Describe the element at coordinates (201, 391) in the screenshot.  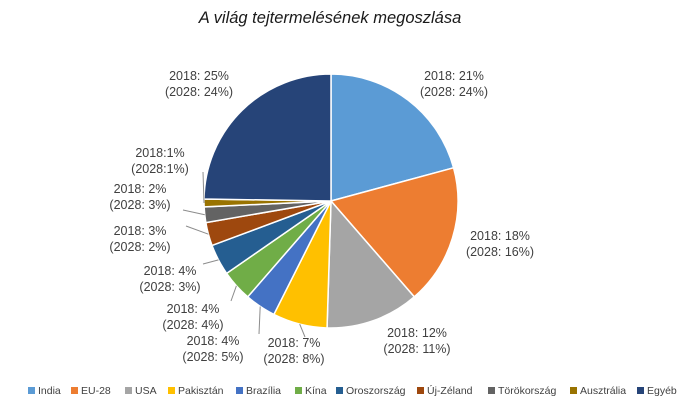
I see `legend-label: Pakisztán` at that location.